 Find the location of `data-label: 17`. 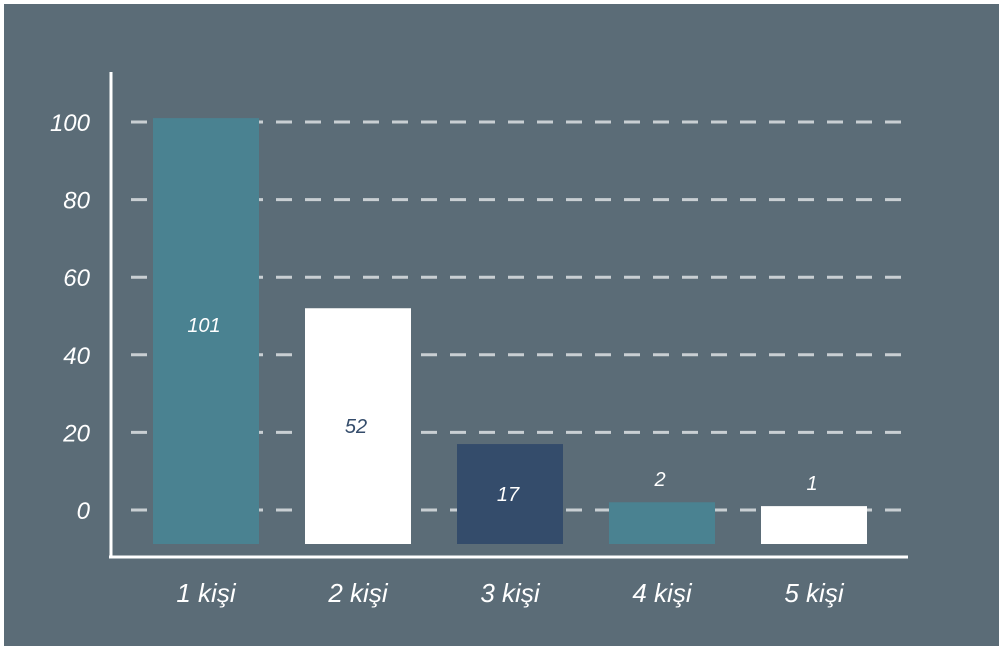

data-label: 17 is located at coordinates (508, 495).